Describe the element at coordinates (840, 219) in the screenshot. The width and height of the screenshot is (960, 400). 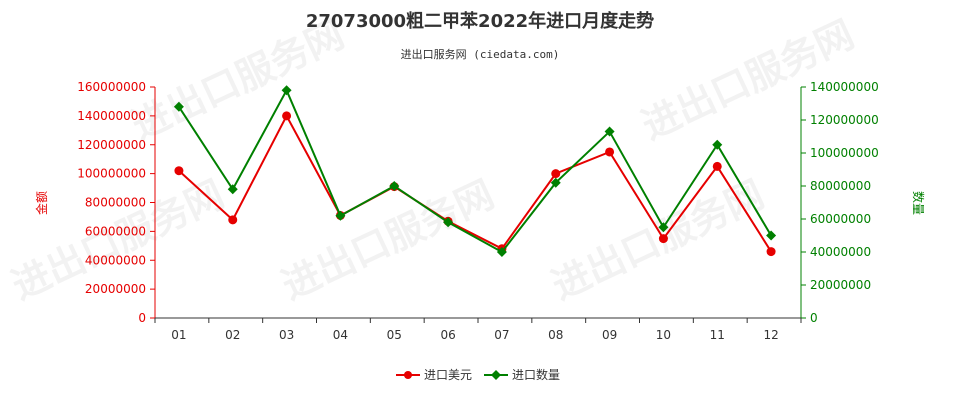
I see `y-right-tick-label: 60000000` at that location.